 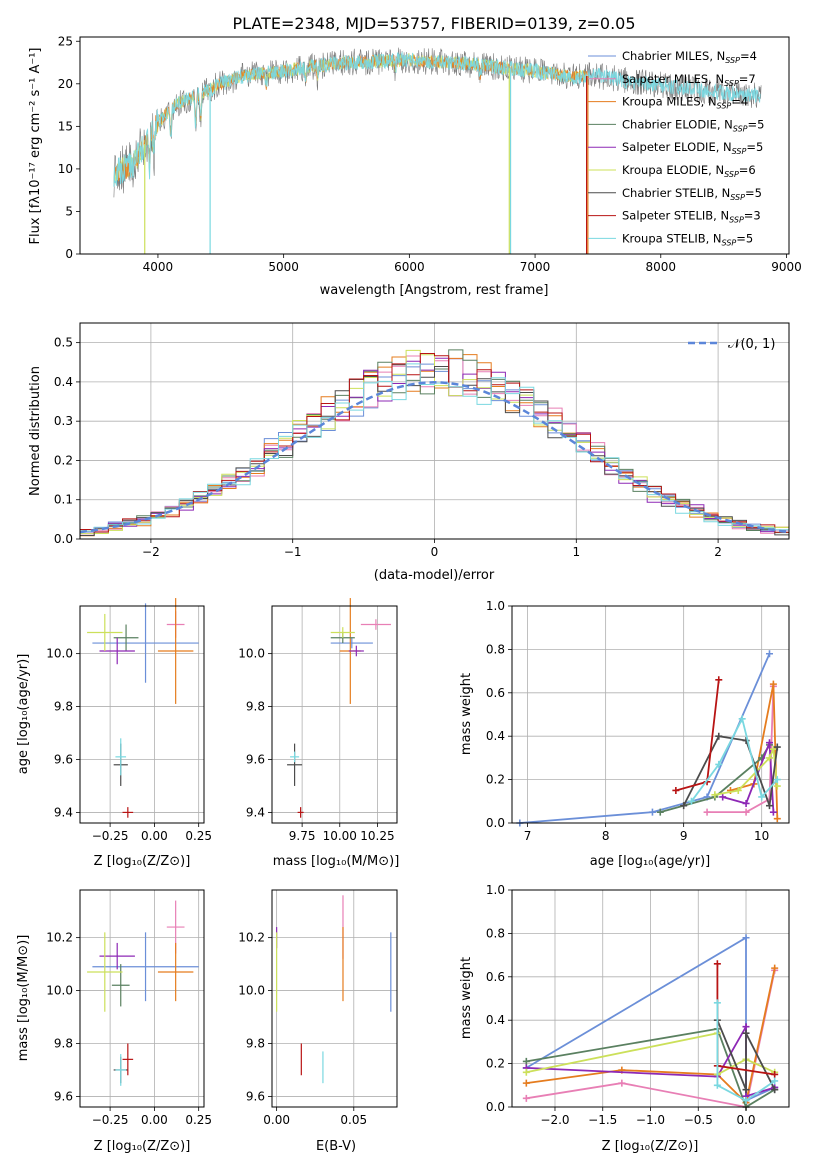 I want to click on x-tick-label: −0.25, so click(x=110, y=836).